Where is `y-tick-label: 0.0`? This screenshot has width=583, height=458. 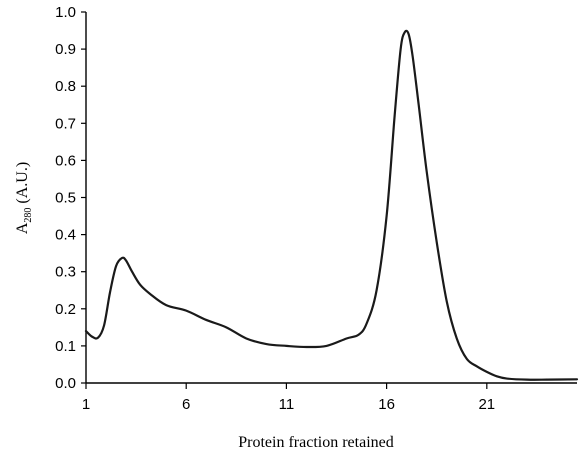
y-tick-label: 0.0 is located at coordinates (65, 383).